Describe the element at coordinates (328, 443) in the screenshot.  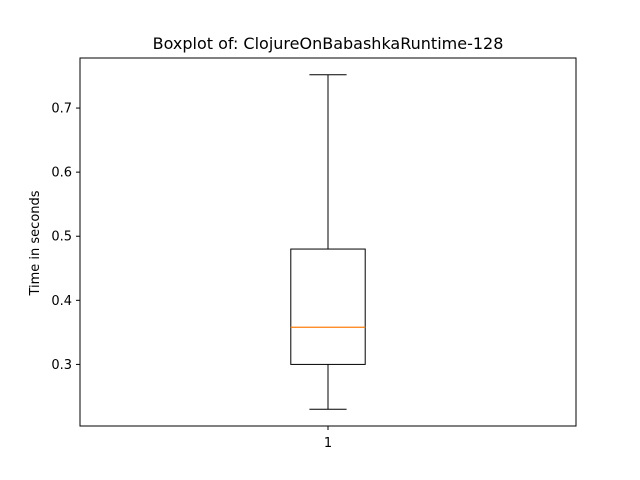
I see `x-tick-label: 1` at that location.